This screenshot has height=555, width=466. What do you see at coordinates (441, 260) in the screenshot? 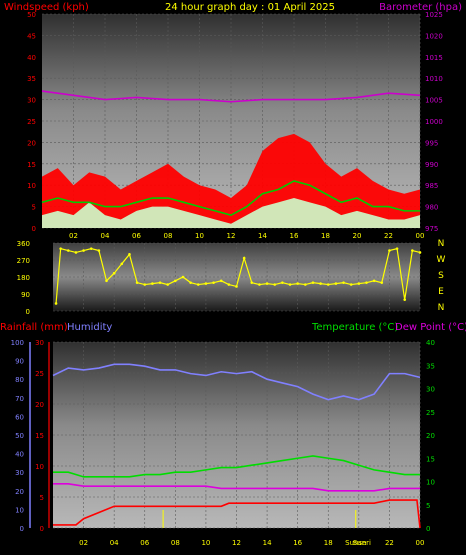
I see `compass-label: W` at bounding box center [441, 260].